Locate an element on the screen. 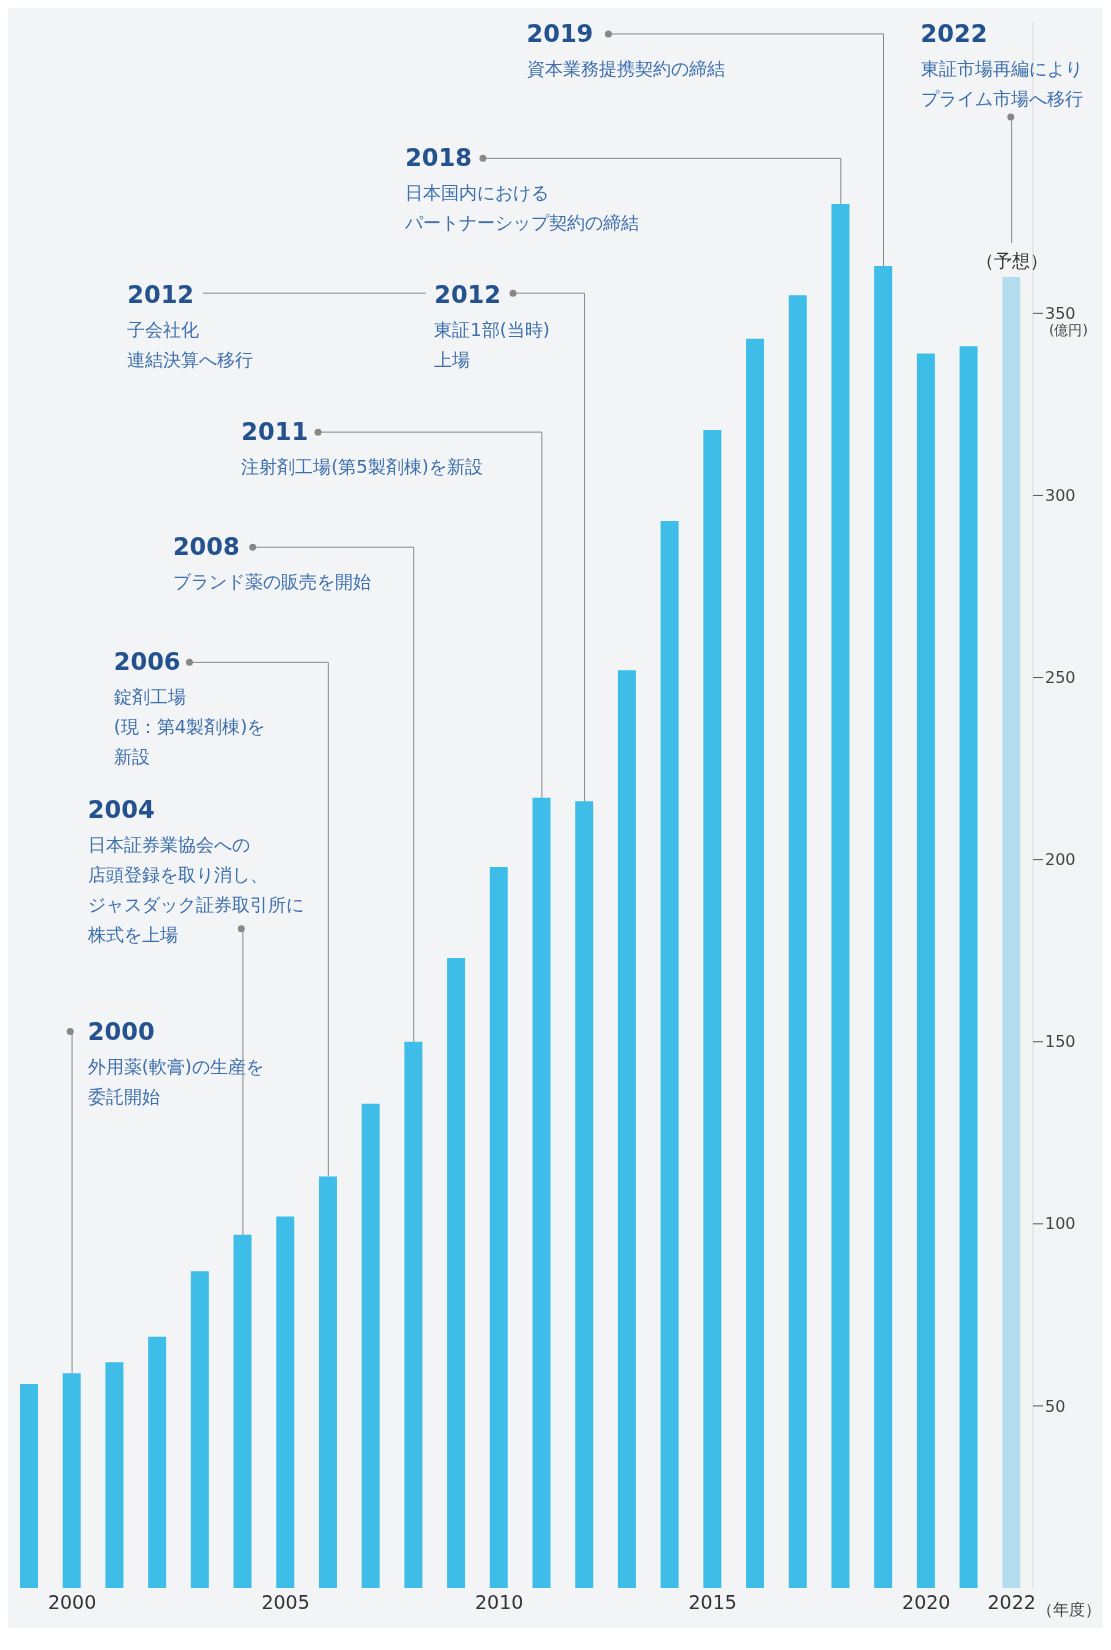 The width and height of the screenshot is (1111, 1650). annotation: 2006 錠剤工場(現：第4製剤棟)を新設 is located at coordinates (189, 708).